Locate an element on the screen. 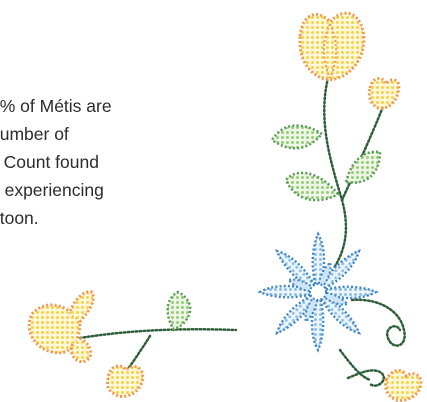 This screenshot has width=427, height=402. text-line-1: 0% of Métis are is located at coordinates (56, 106).